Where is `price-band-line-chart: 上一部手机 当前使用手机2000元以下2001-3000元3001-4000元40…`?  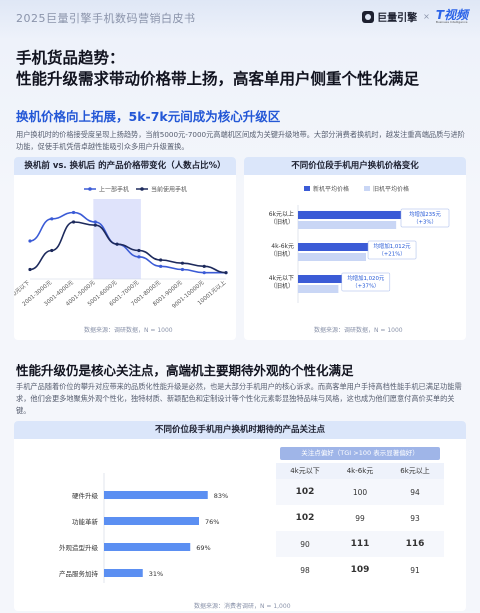 price-band-line-chart: 上一部手机 当前使用手机2000元以下2001-3000元3001-4000元40… is located at coordinates (121, 248).